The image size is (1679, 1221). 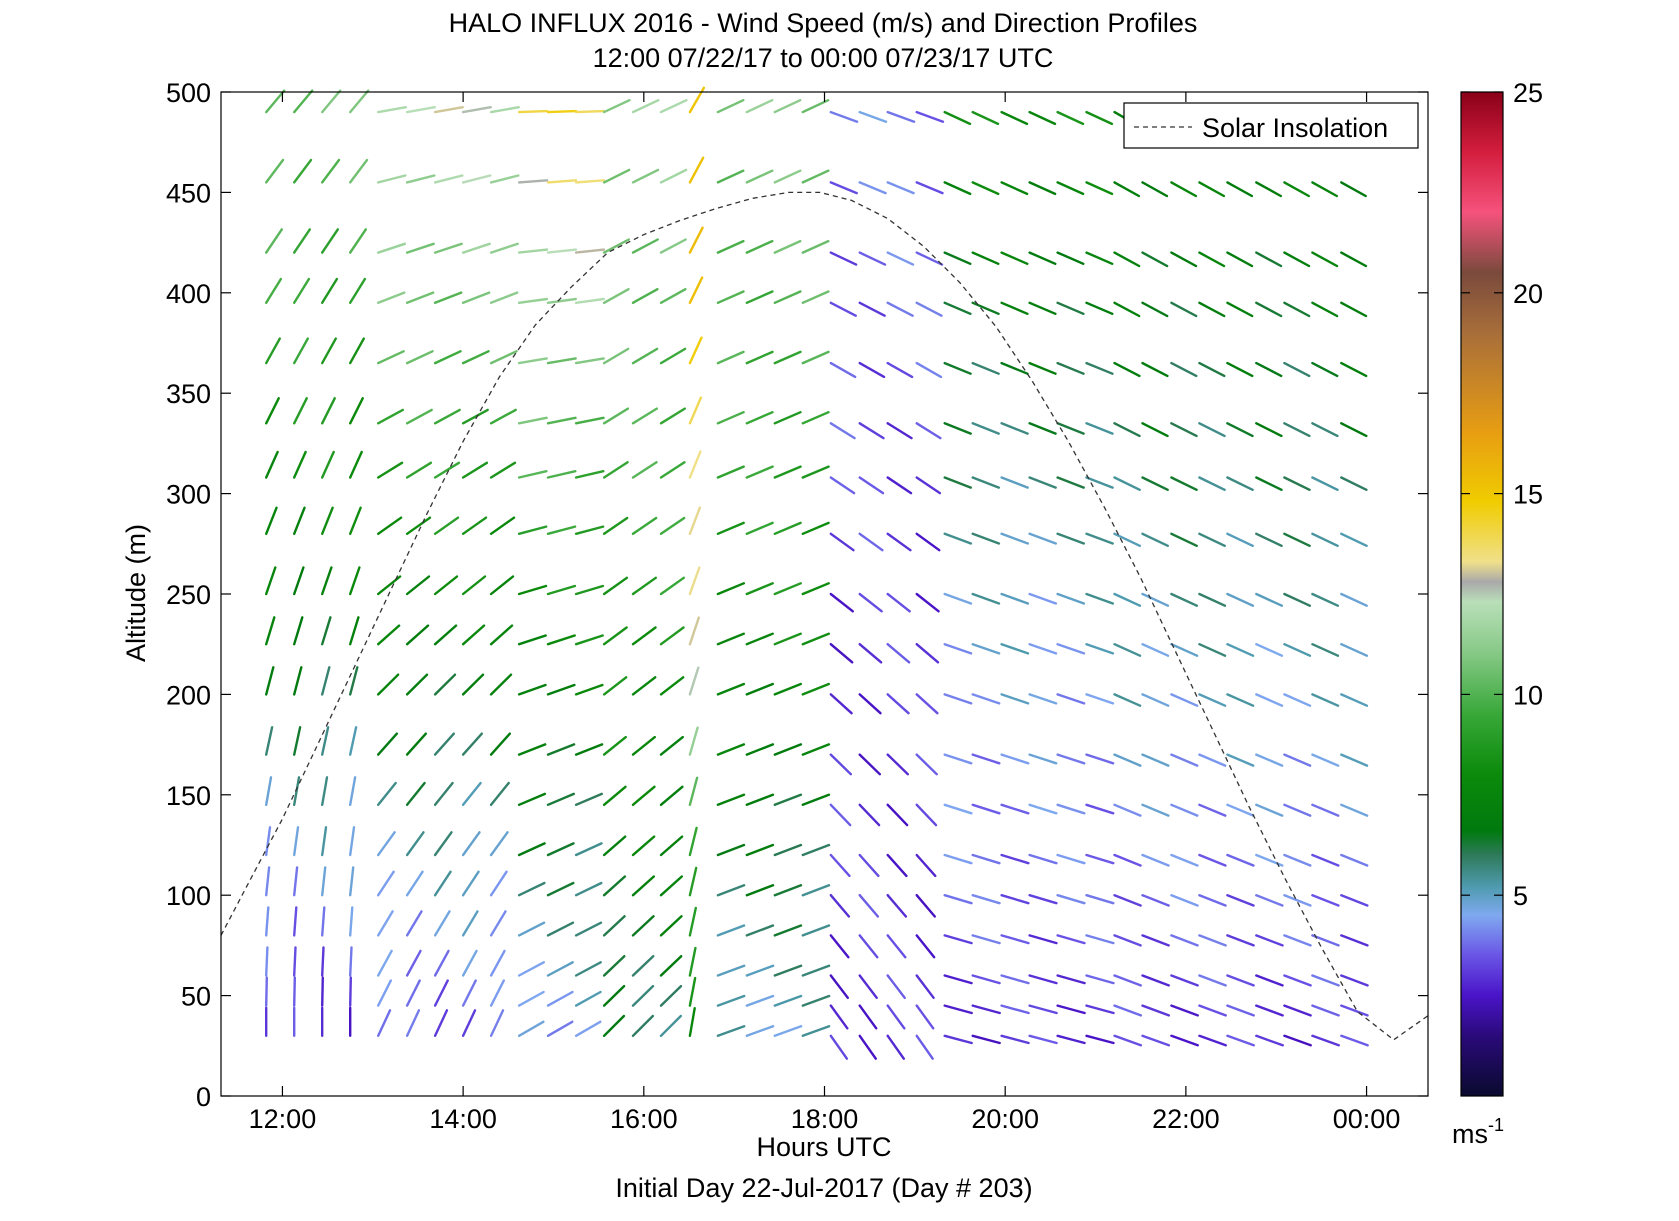 What do you see at coordinates (1482, 594) in the screenshot?
I see `colorbar-gradient` at bounding box center [1482, 594].